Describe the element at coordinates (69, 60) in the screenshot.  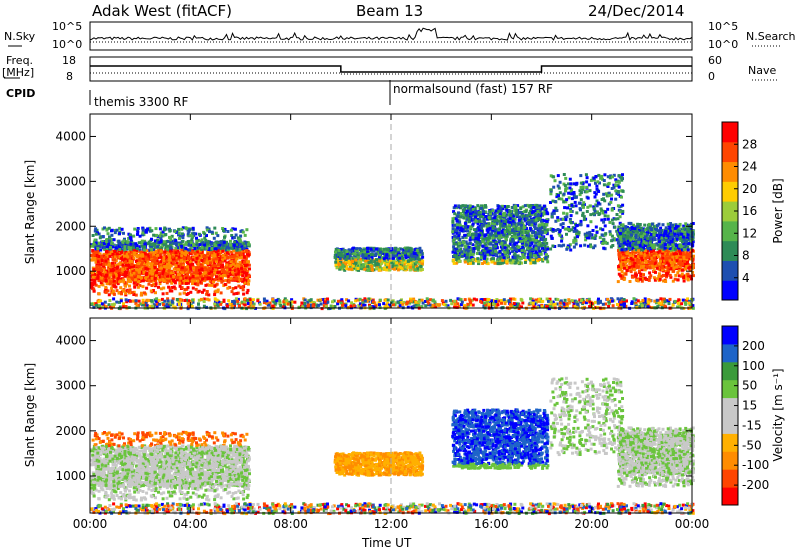
I see `freq-top-tick: 18` at that location.